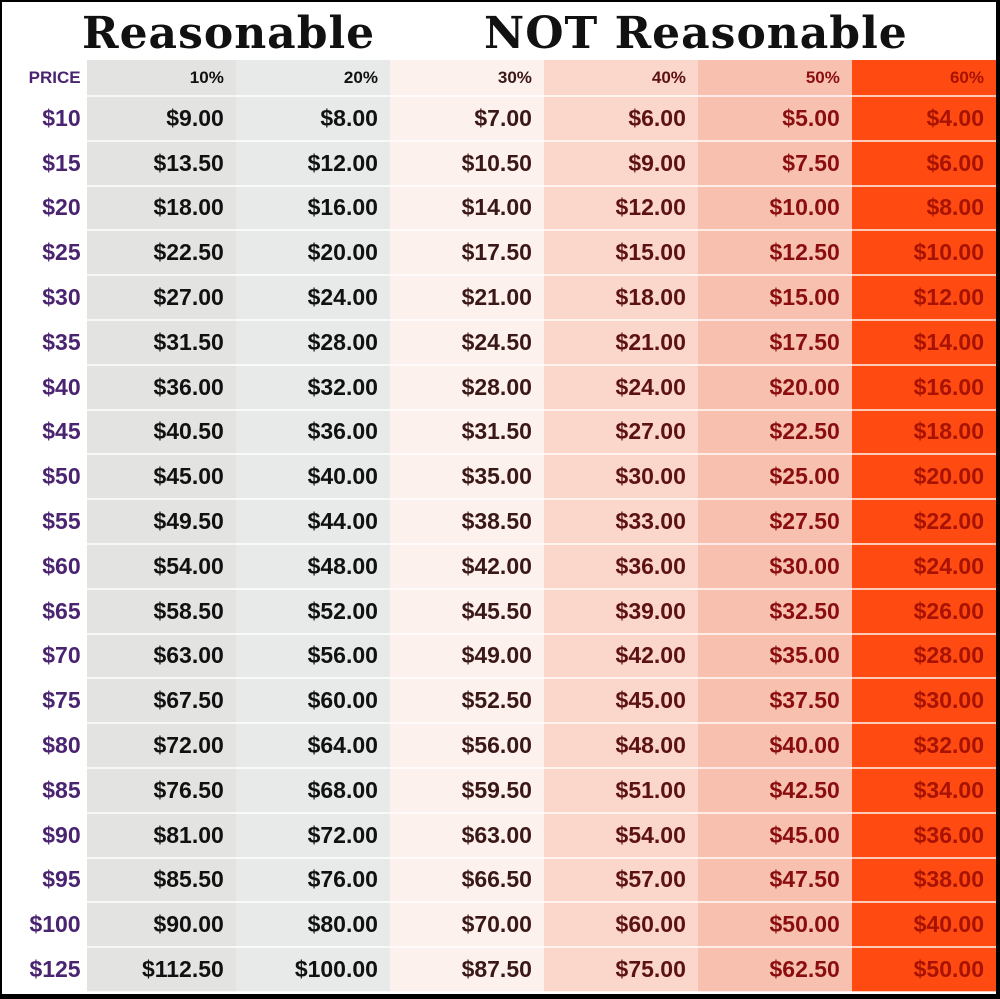 The image size is (1000, 999). What do you see at coordinates (466, 119) in the screenshot?
I see `discounted-price-cell: $7.00` at bounding box center [466, 119].